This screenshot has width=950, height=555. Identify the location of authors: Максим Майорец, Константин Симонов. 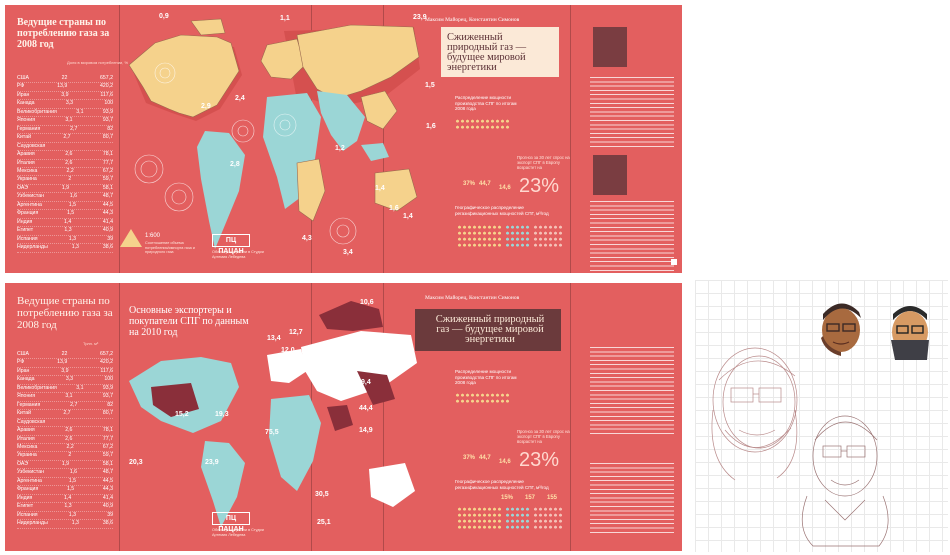
(472, 20).